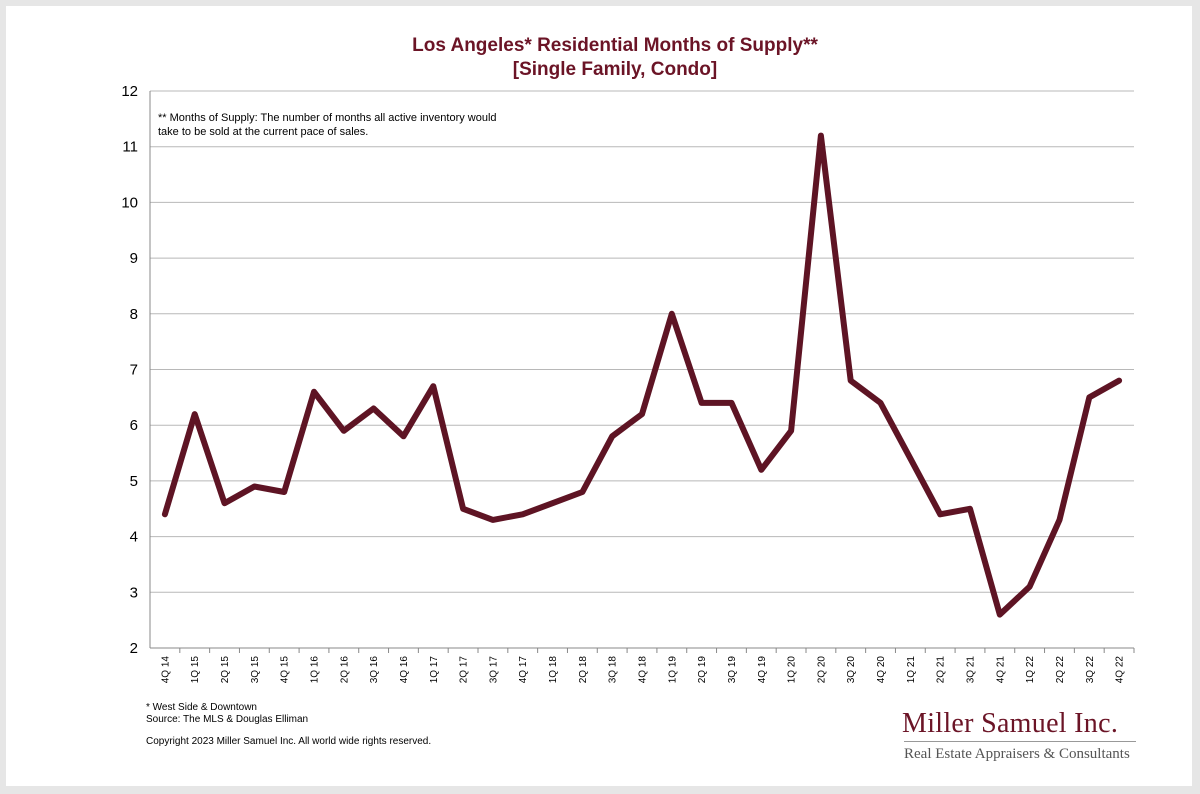  What do you see at coordinates (134, 370) in the screenshot?
I see `y-tick-label: 7` at bounding box center [134, 370].